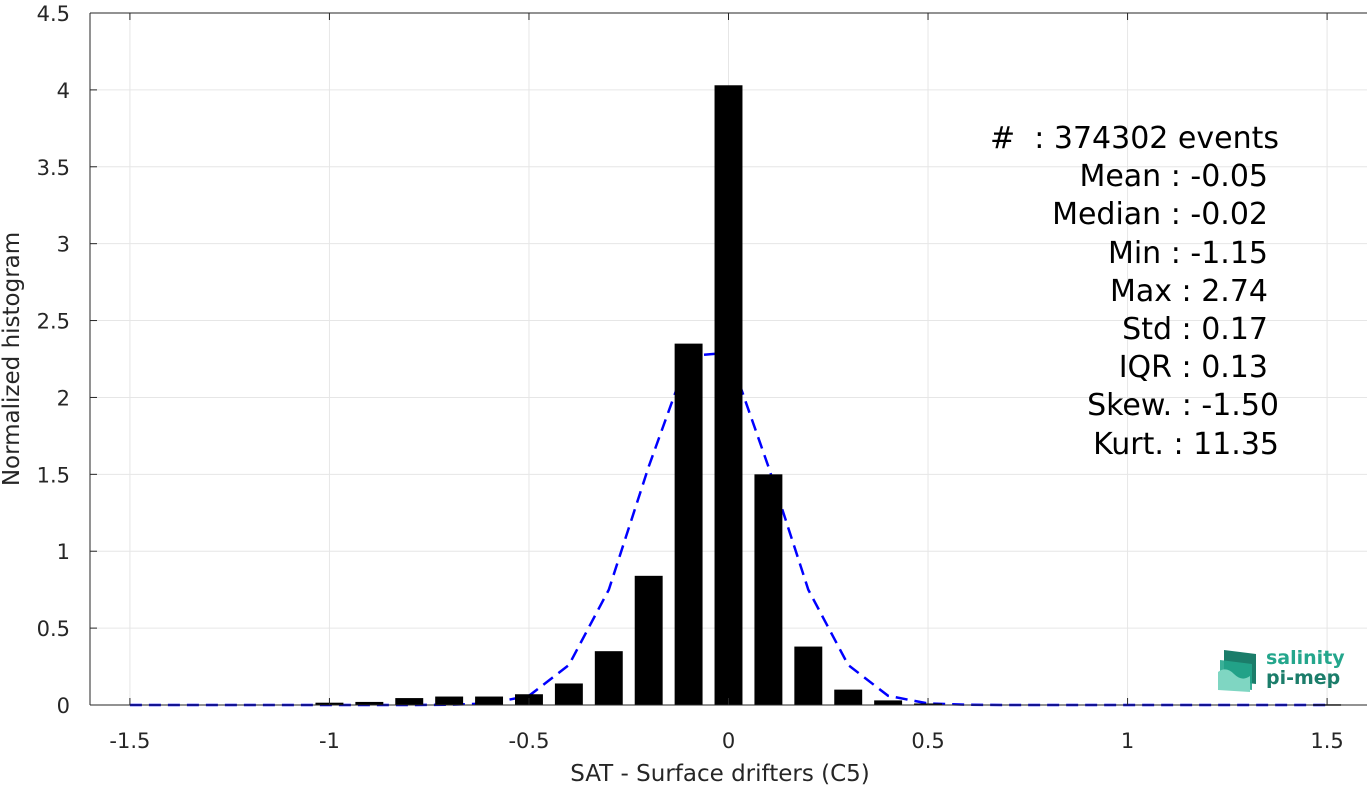 This screenshot has height=785, width=1367. I want to click on x-tick-label: 0.5, so click(927, 741).